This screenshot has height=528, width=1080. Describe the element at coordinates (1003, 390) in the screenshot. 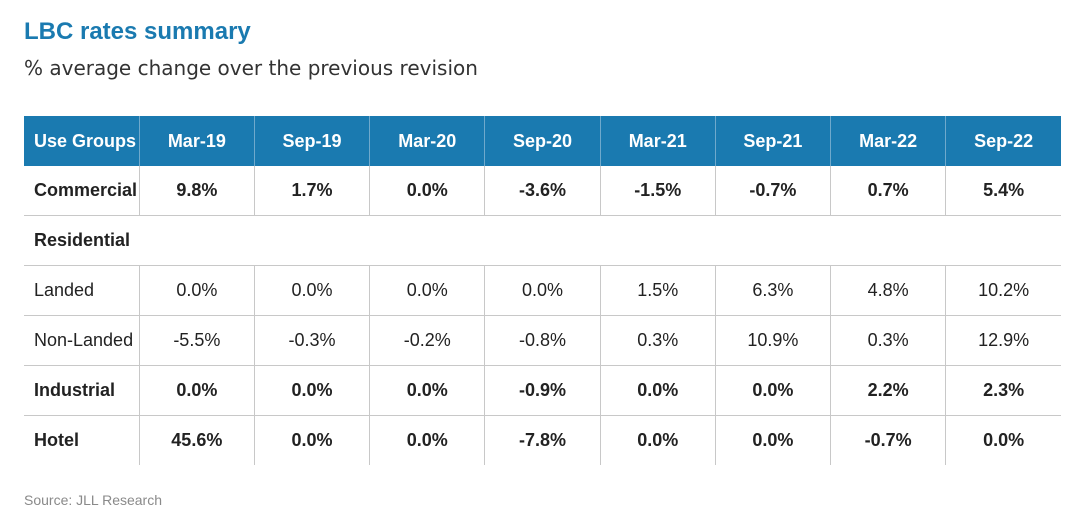

I see `table-cell: 2.3%` at that location.